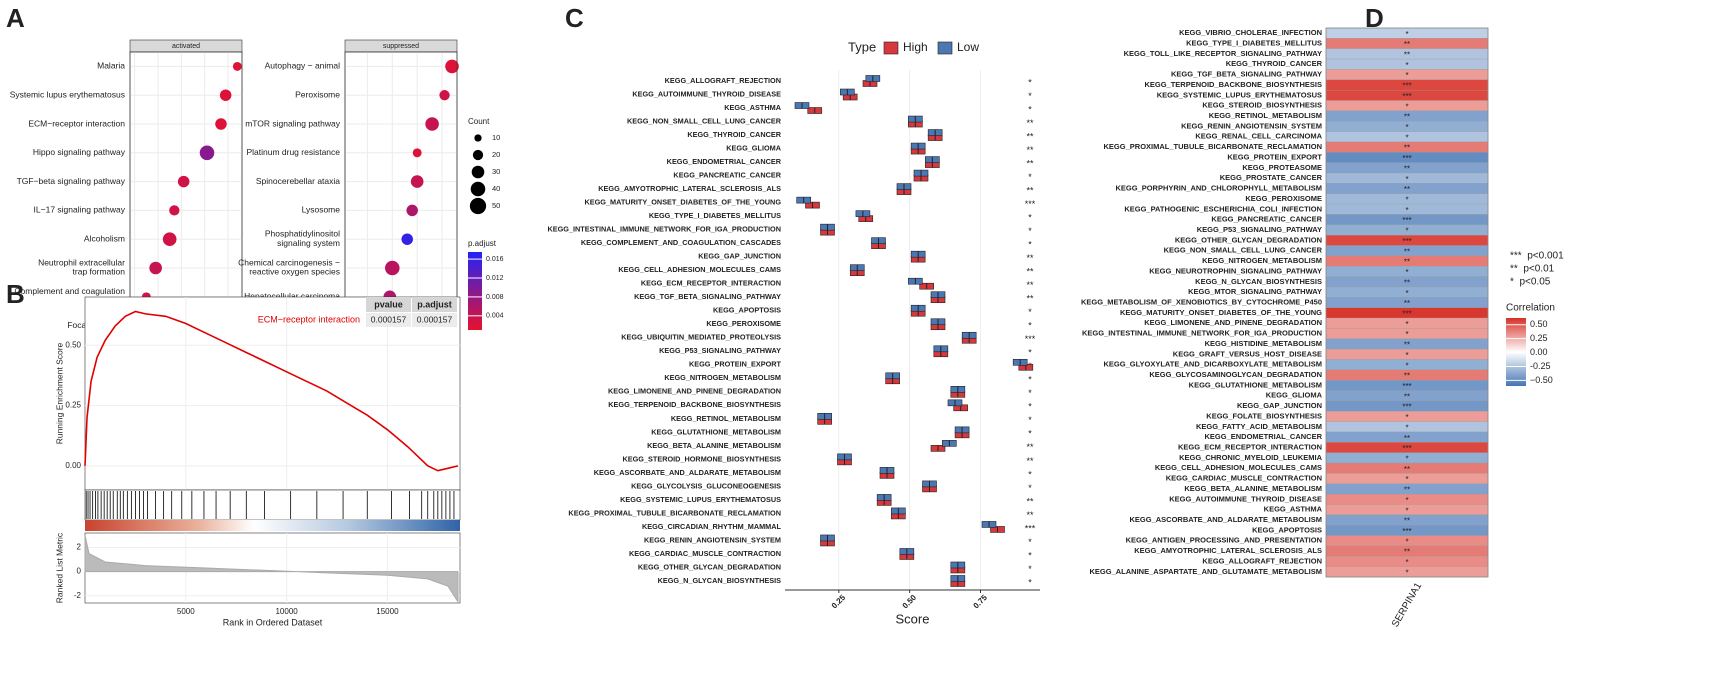  What do you see at coordinates (496, 171) in the screenshot?
I see `legend-label: 30` at bounding box center [496, 171].